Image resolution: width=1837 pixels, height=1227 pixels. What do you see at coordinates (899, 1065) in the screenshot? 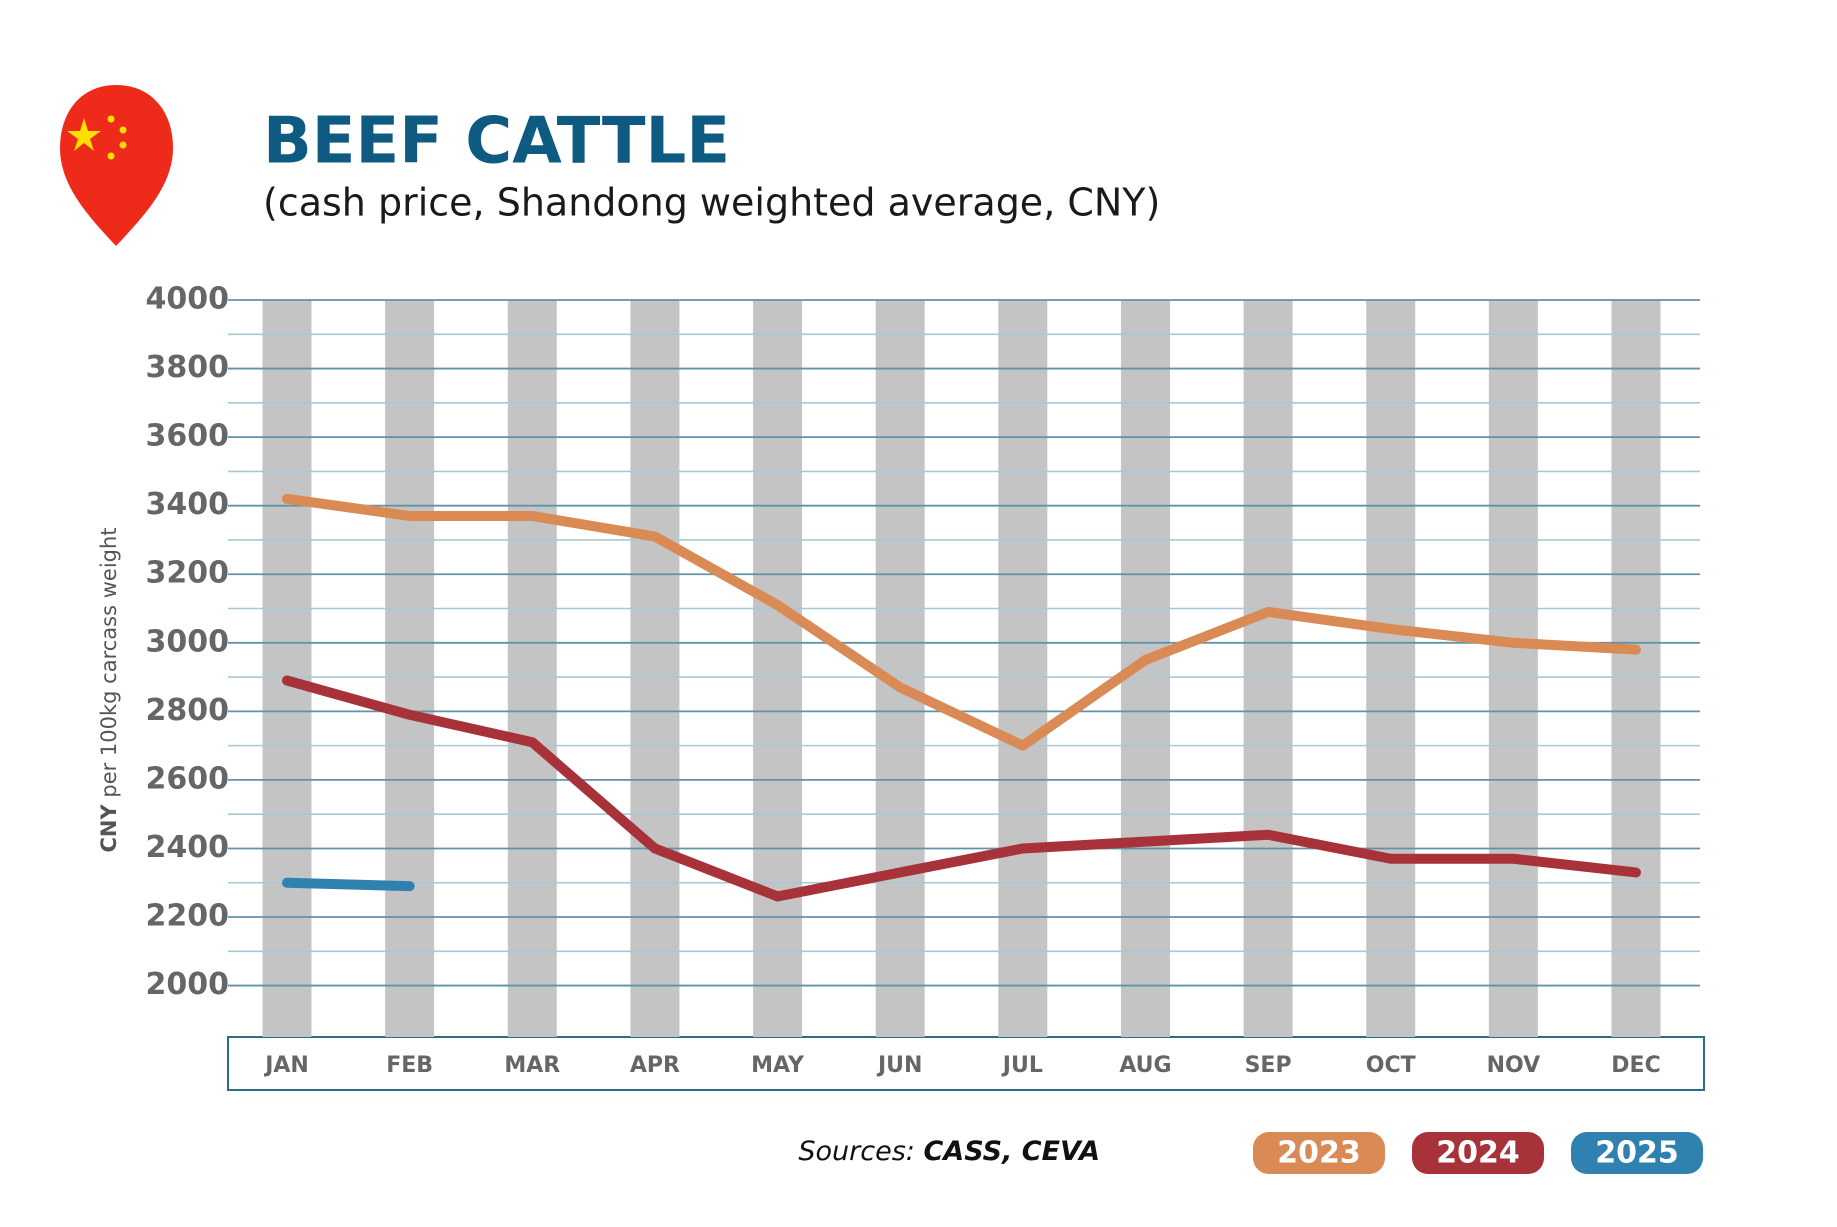
I see `x-tick-label: JUN` at bounding box center [899, 1065].